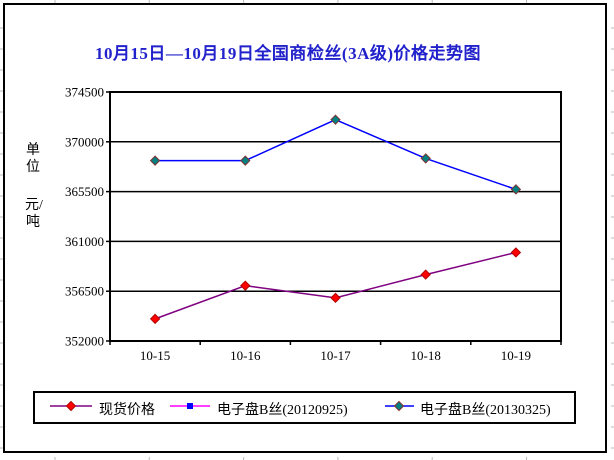  I want to click on chart-title: 10月15日—10月19日全国商检丝(3A级)价格走势图, so click(288, 53).